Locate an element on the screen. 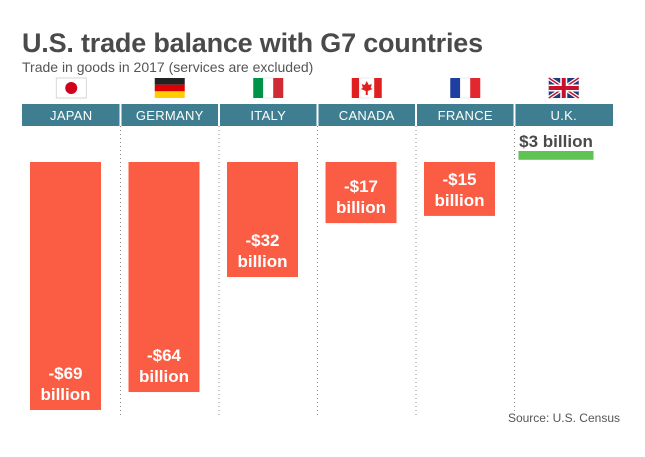 Image resolution: width=645 pixels, height=457 pixels. data-label: -$64 is located at coordinates (164, 355).